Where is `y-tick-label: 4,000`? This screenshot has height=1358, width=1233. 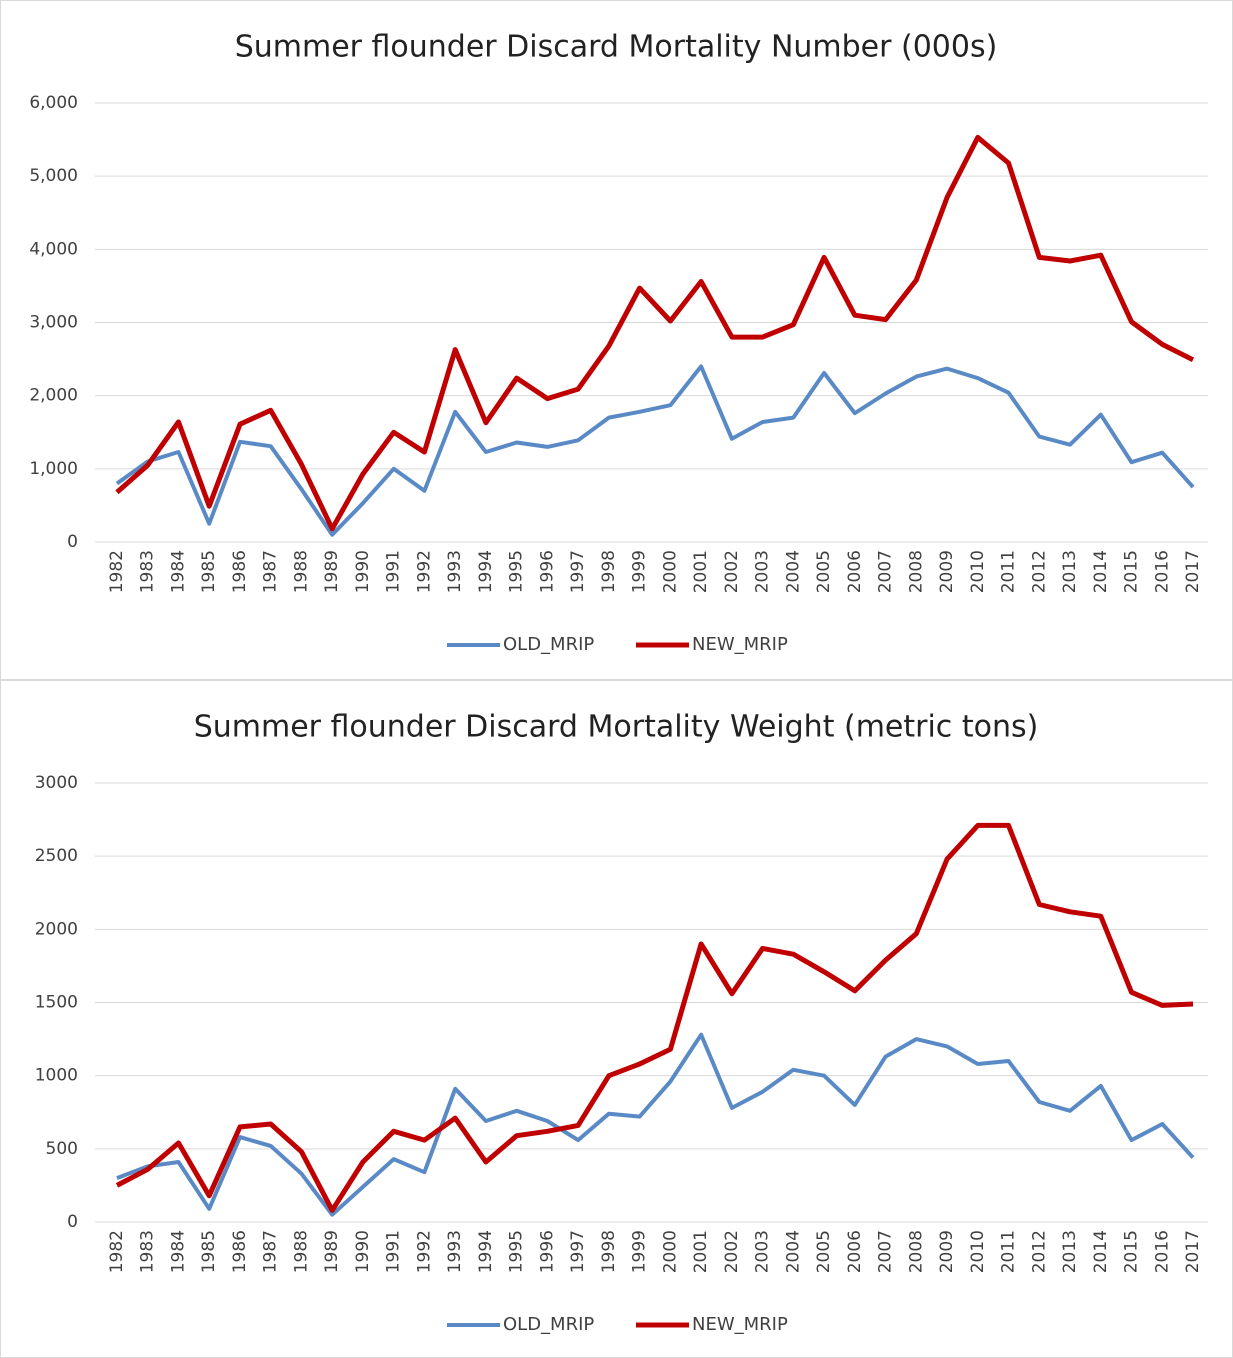 y-tick-label: 4,000 is located at coordinates (53, 249).